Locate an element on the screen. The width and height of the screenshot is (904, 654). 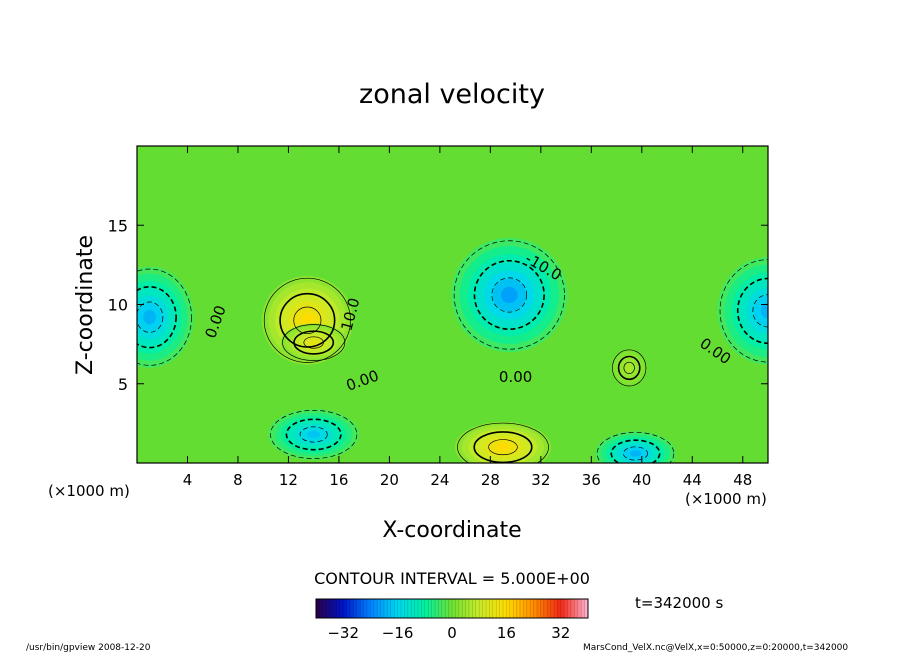
x-tick-label: 44 is located at coordinates (692, 480).